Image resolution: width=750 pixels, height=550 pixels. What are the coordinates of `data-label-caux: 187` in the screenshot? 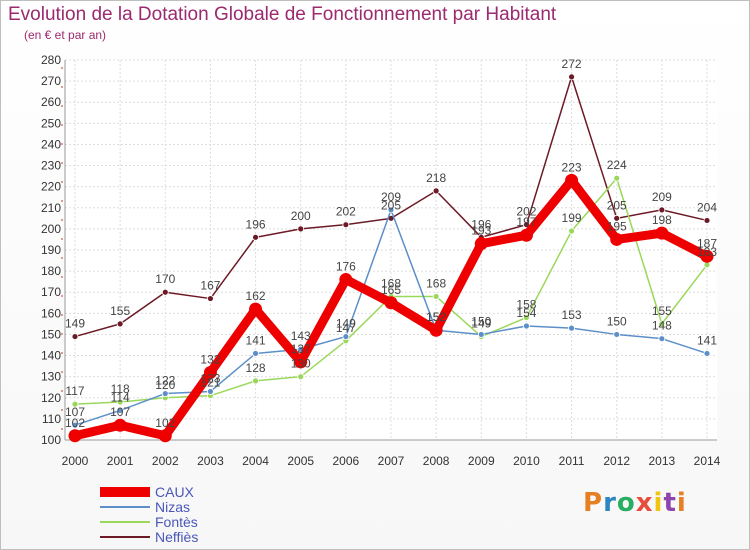 It's located at (707, 243).